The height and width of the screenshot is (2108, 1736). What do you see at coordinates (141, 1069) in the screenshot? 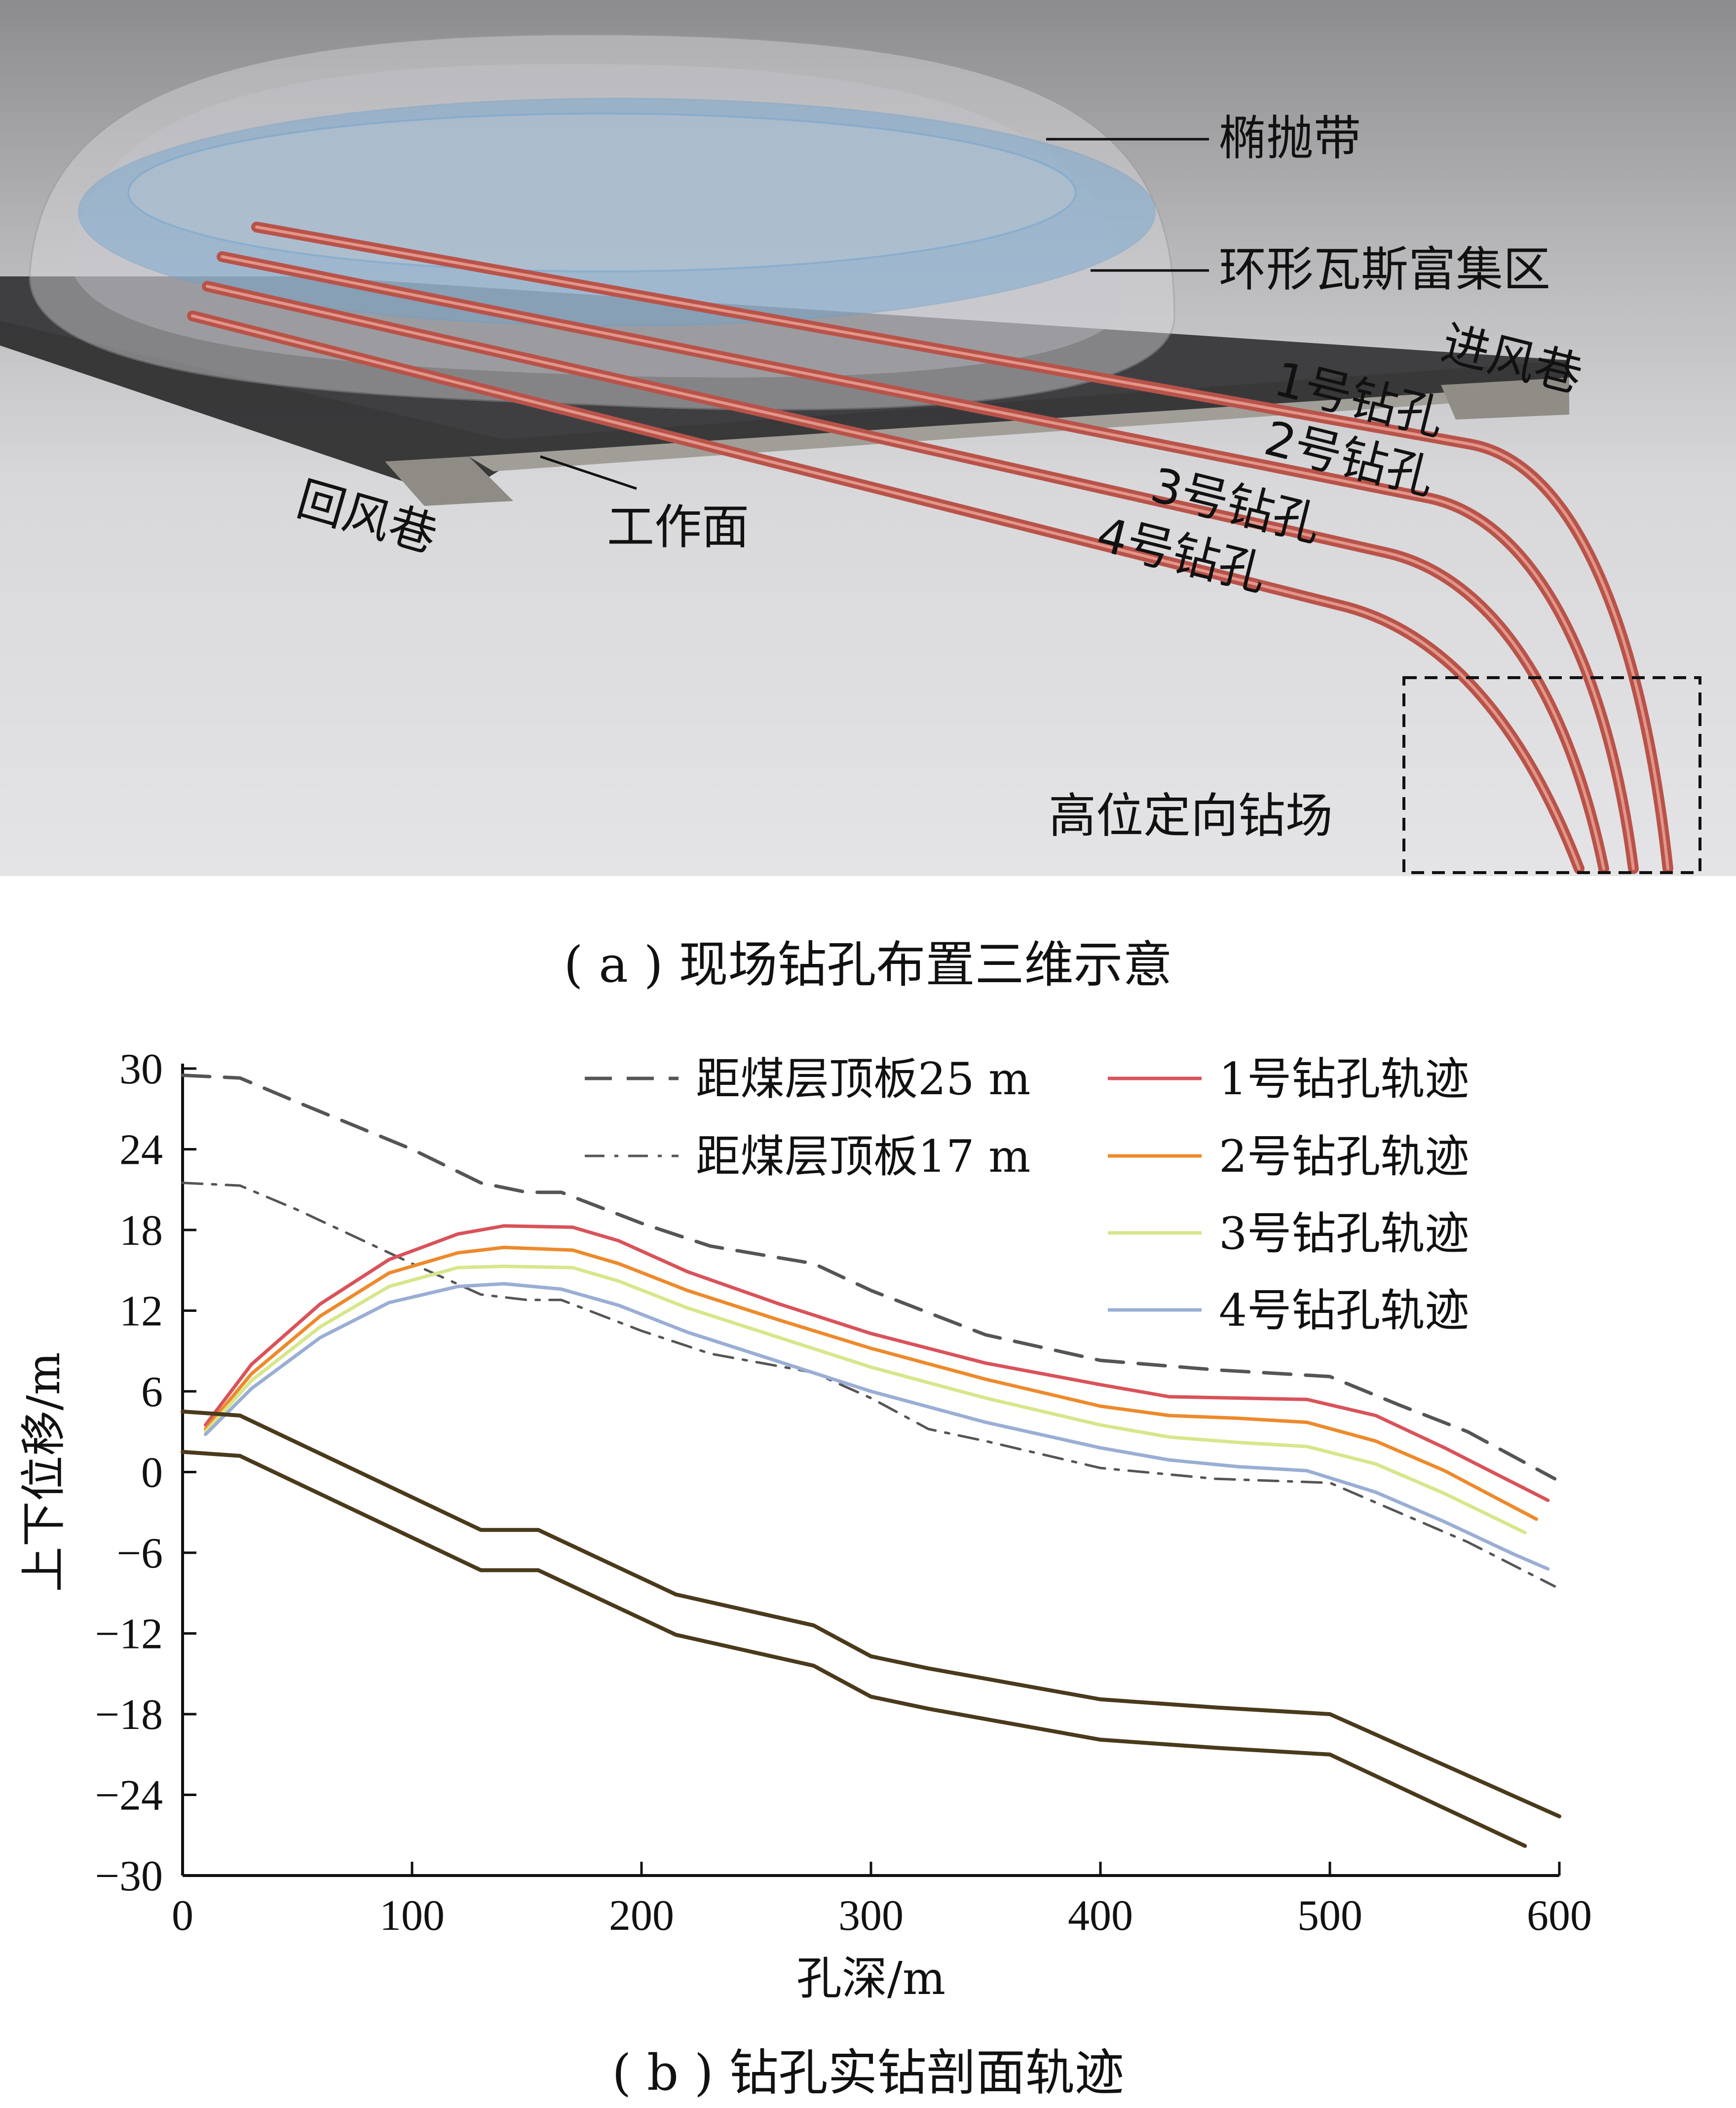
I see `y-tick-label: 30` at bounding box center [141, 1069].